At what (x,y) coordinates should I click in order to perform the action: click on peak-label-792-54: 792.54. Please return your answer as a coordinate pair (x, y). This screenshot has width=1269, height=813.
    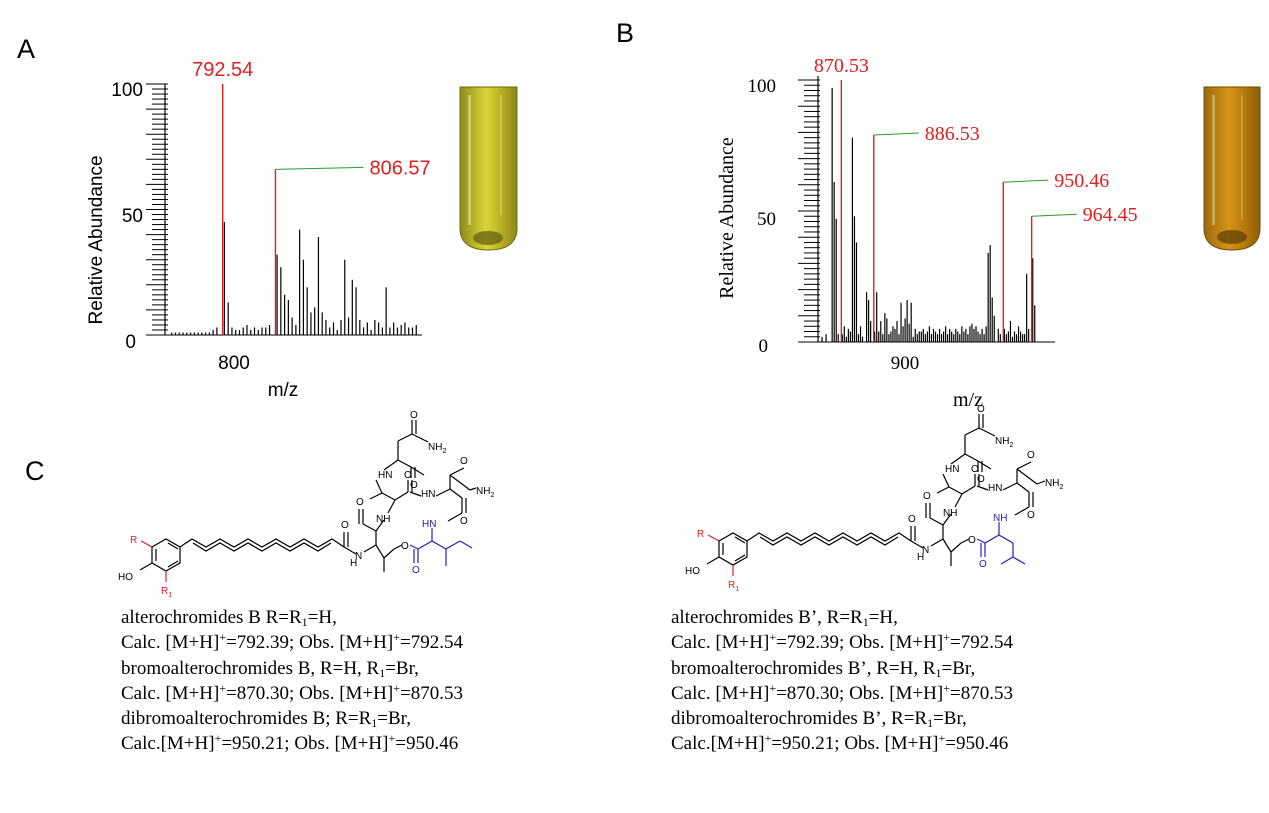
    Looking at the image, I should click on (222, 70).